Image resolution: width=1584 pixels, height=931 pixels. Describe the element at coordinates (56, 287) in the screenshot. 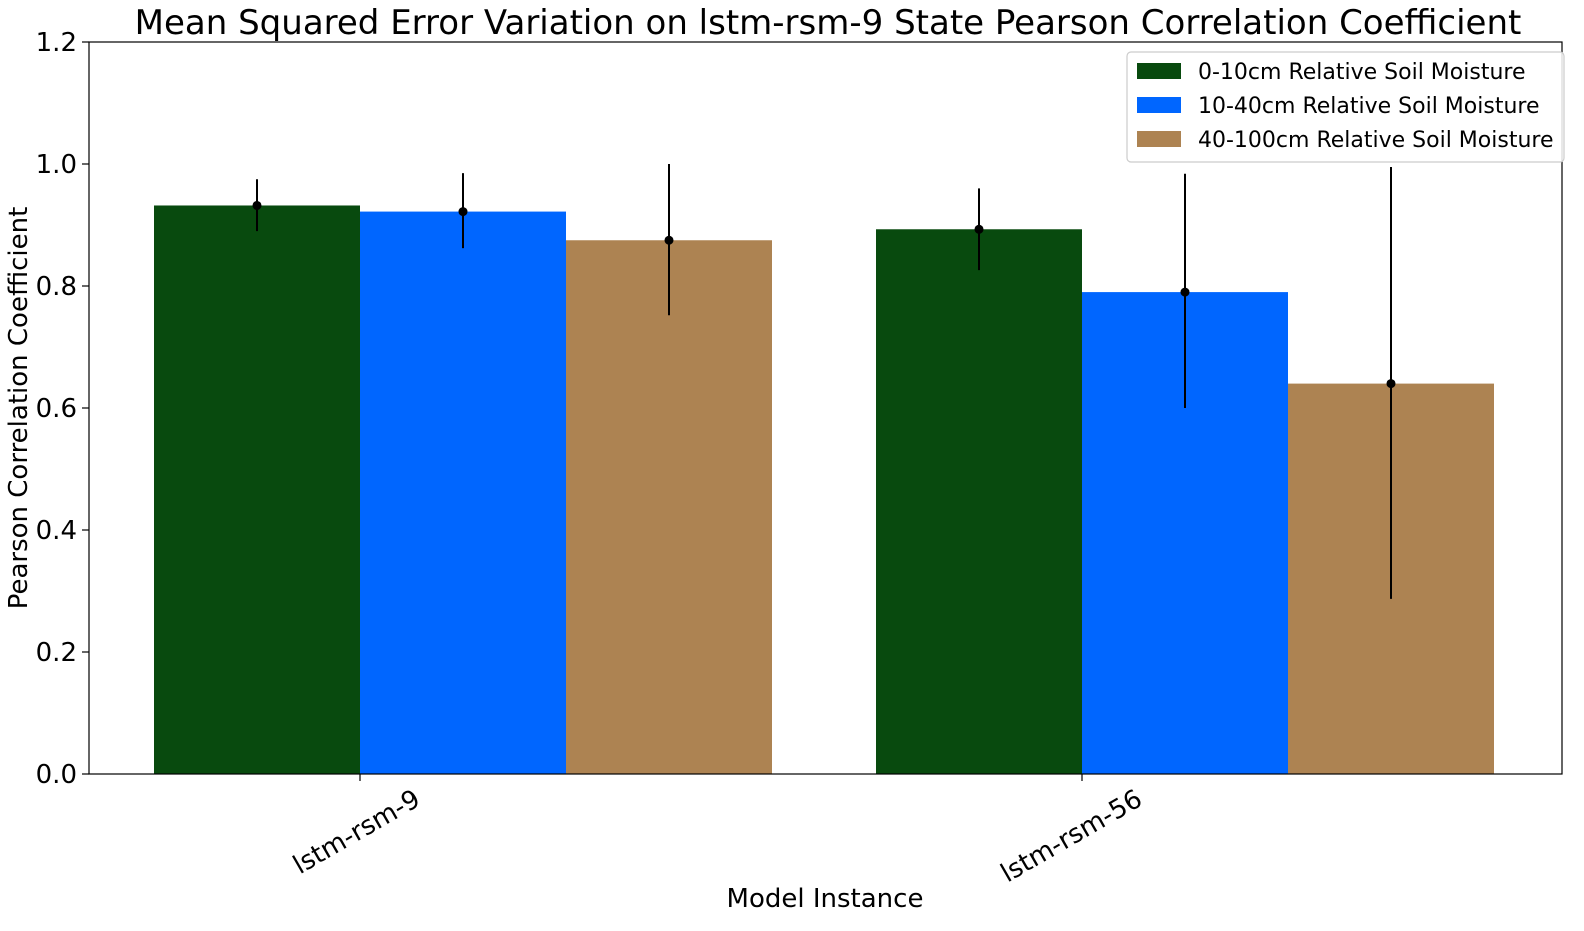

I see `y-tick-label: 0.8` at that location.